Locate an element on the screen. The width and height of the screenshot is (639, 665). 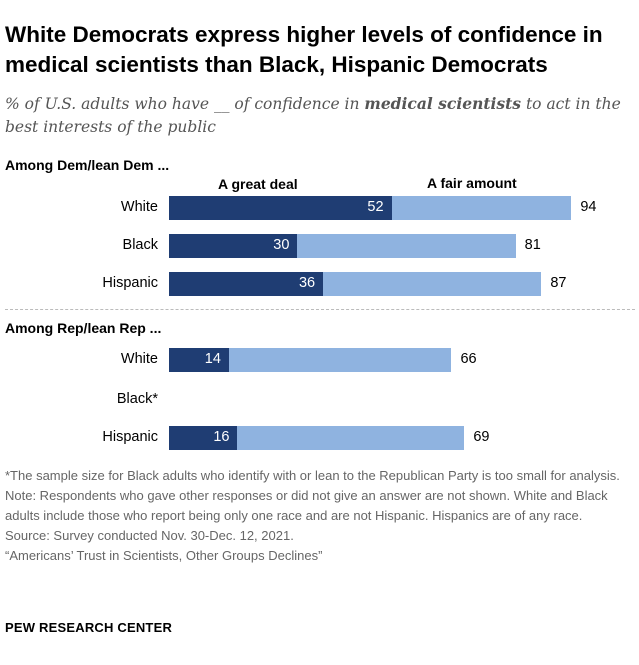
bar-value-total: 66 is located at coordinates (468, 359).